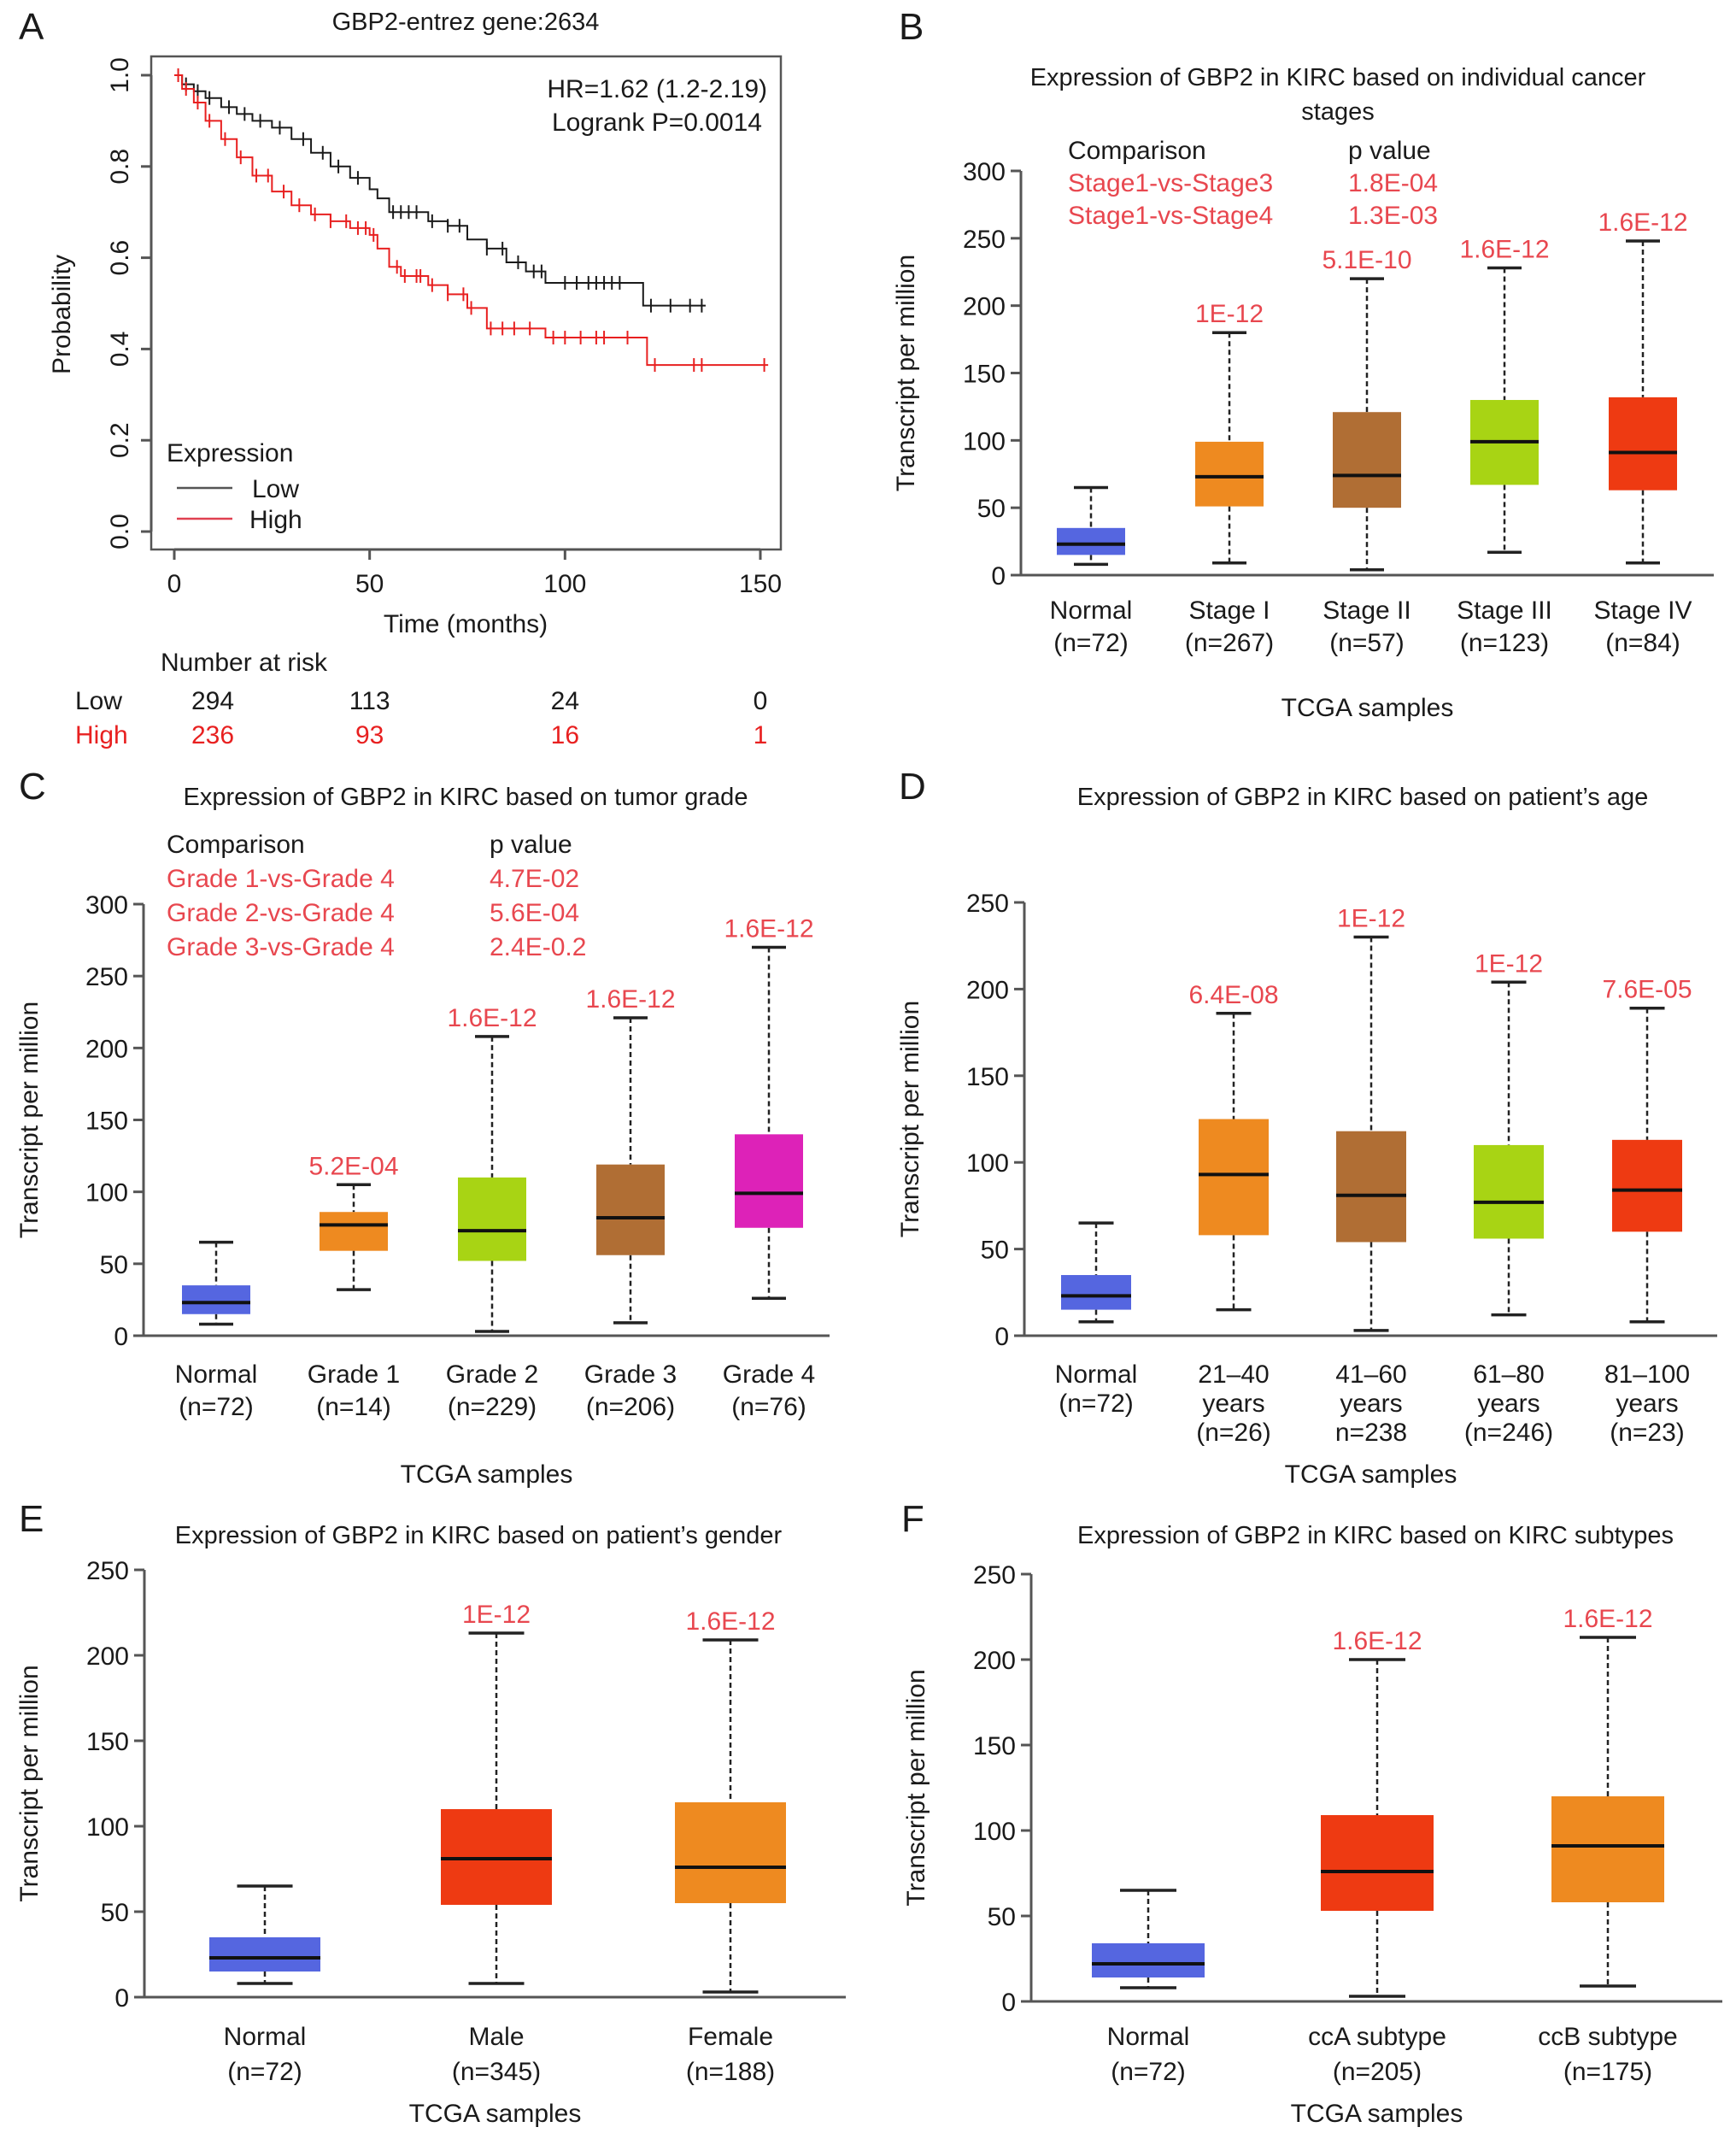 This screenshot has height=2139, width=1736. What do you see at coordinates (493, 1407) in the screenshot?
I see `category-label: (n=229)` at bounding box center [493, 1407].